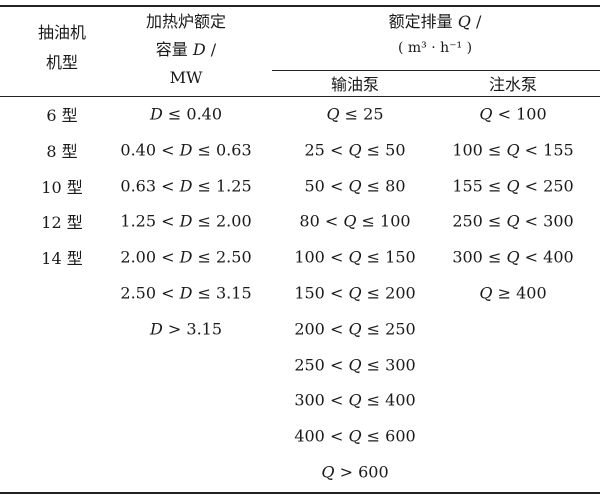  What do you see at coordinates (62, 187) in the screenshot?
I see `table-cell-model: 10 型` at bounding box center [62, 187].